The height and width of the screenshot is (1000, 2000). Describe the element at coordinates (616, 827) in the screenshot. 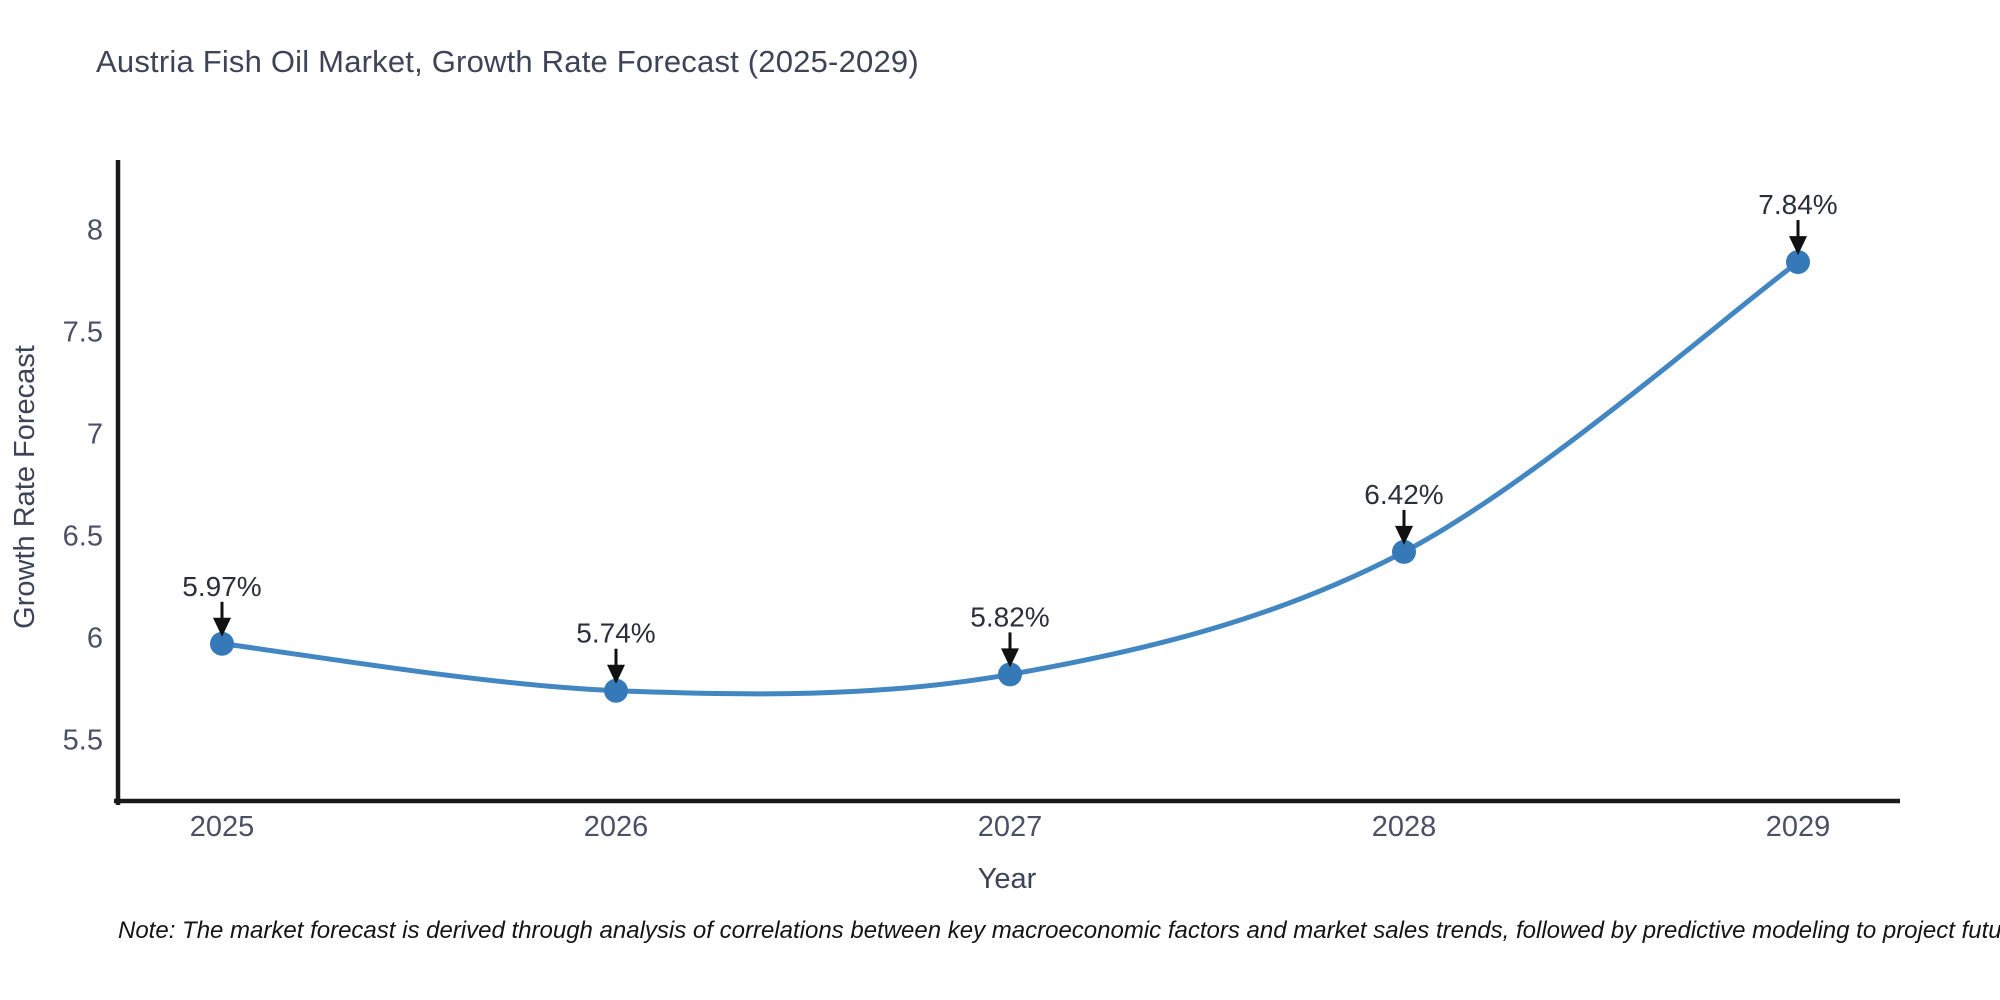

I see `x-tick-label-2026: 2026` at that location.